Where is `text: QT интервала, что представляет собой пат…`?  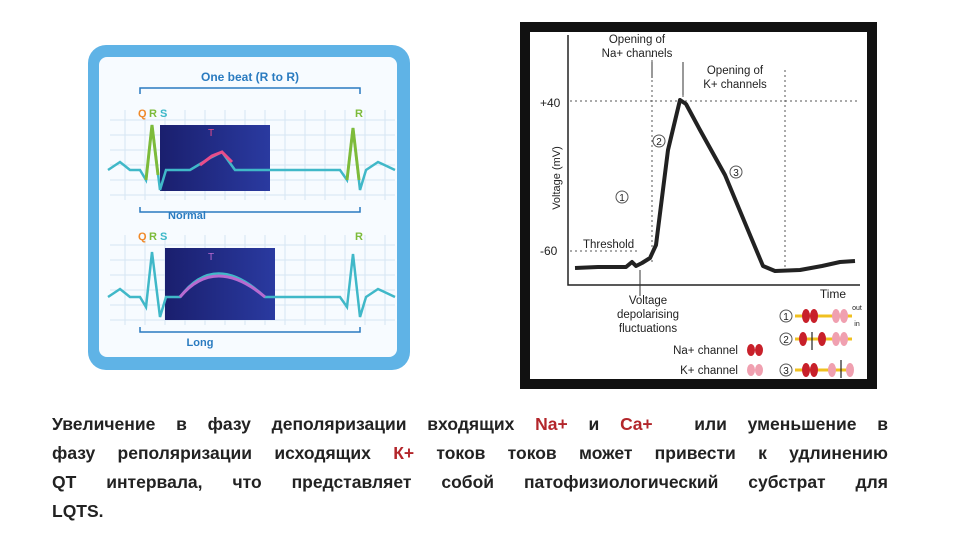
text: QT интервала, что представляет собой пат… is located at coordinates (470, 482).